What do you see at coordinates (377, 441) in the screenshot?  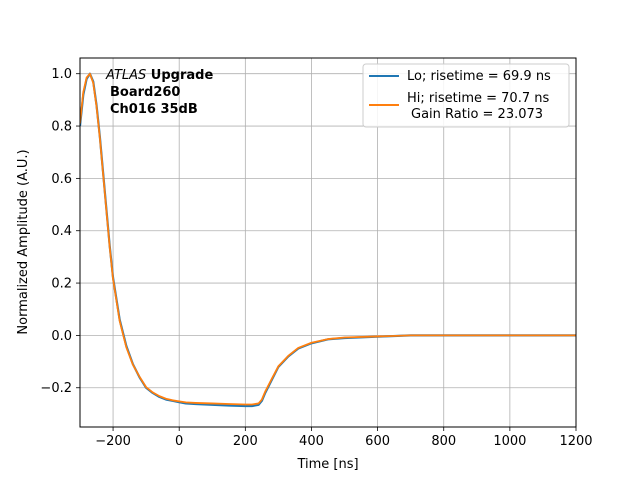 I see `x-tick-label: 600` at bounding box center [377, 441].